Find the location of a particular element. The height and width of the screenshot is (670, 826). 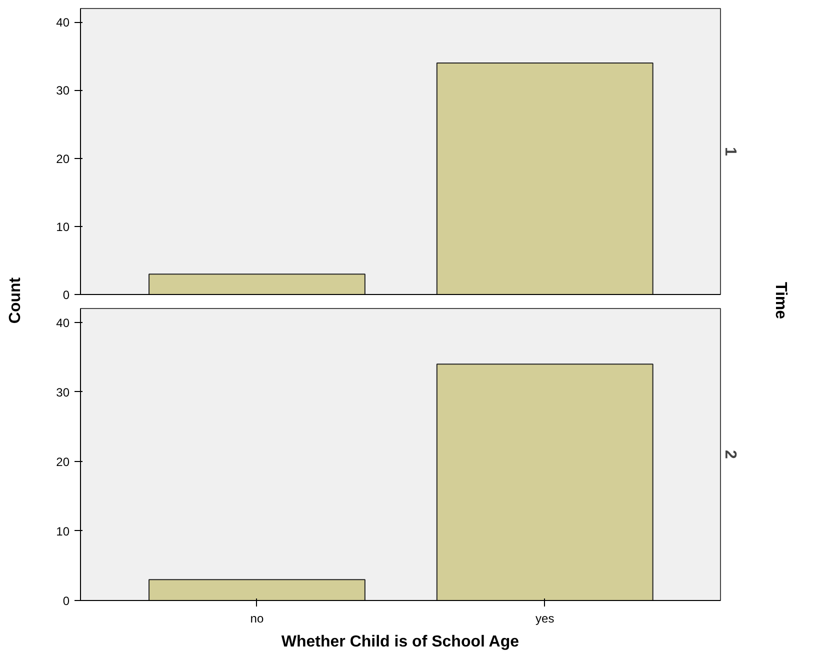

text: Time is located at coordinates (780, 301).